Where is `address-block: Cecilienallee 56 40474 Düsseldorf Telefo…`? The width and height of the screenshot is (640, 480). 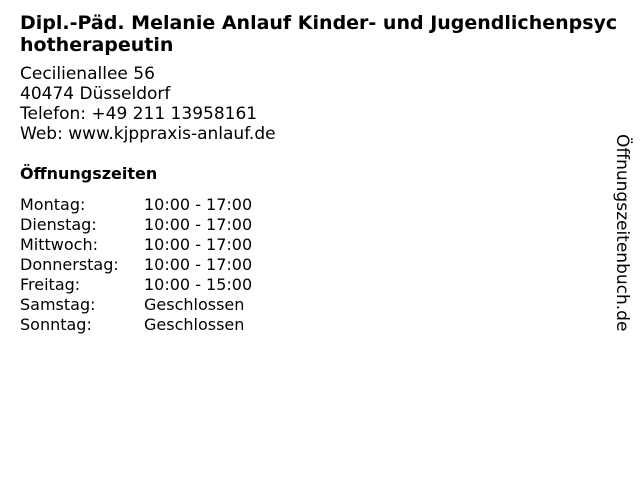 address-block: Cecilienallee 56 40474 Düsseldorf Telefo… is located at coordinates (148, 104).